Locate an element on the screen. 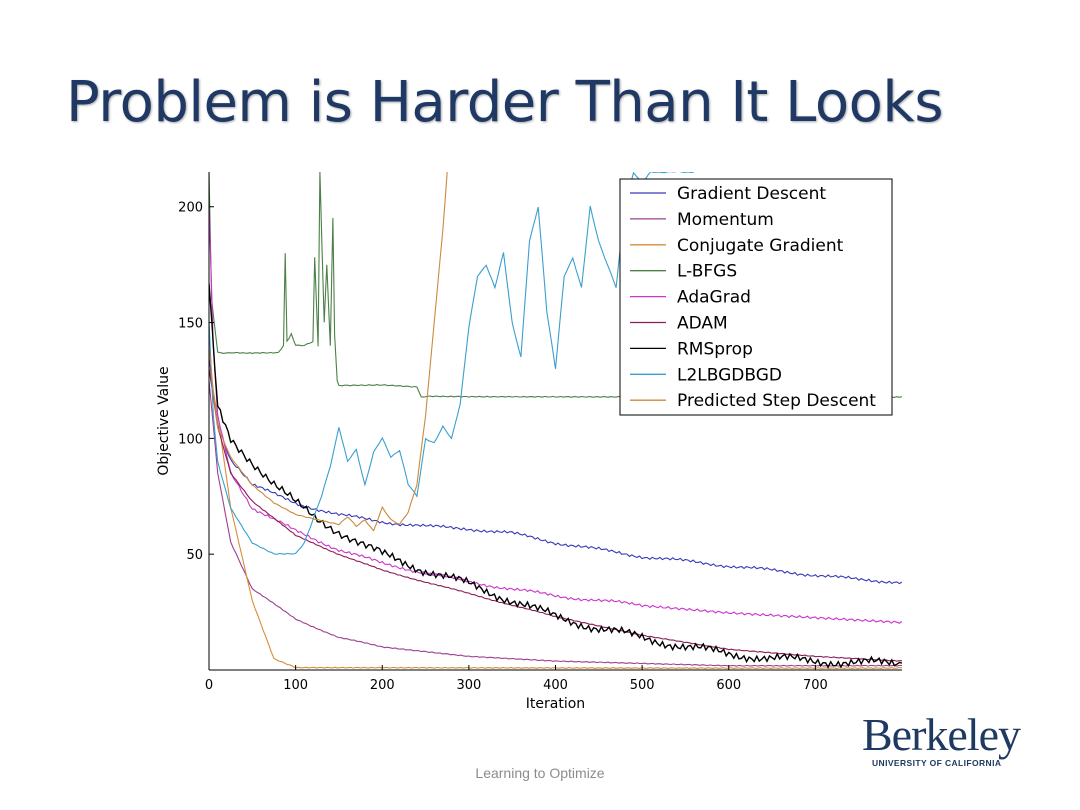 This screenshot has width=1080, height=810. x-tick-label: 500 is located at coordinates (642, 685).